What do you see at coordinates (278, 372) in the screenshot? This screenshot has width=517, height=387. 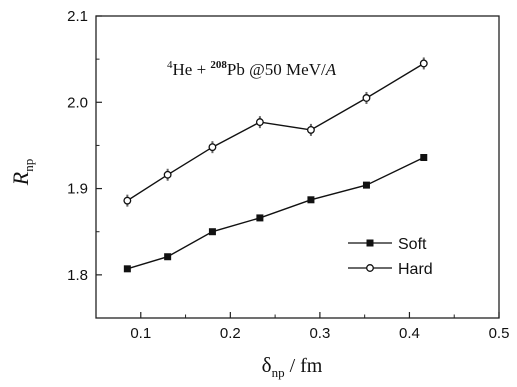 I see `x-axis-subscript: np` at bounding box center [278, 372].